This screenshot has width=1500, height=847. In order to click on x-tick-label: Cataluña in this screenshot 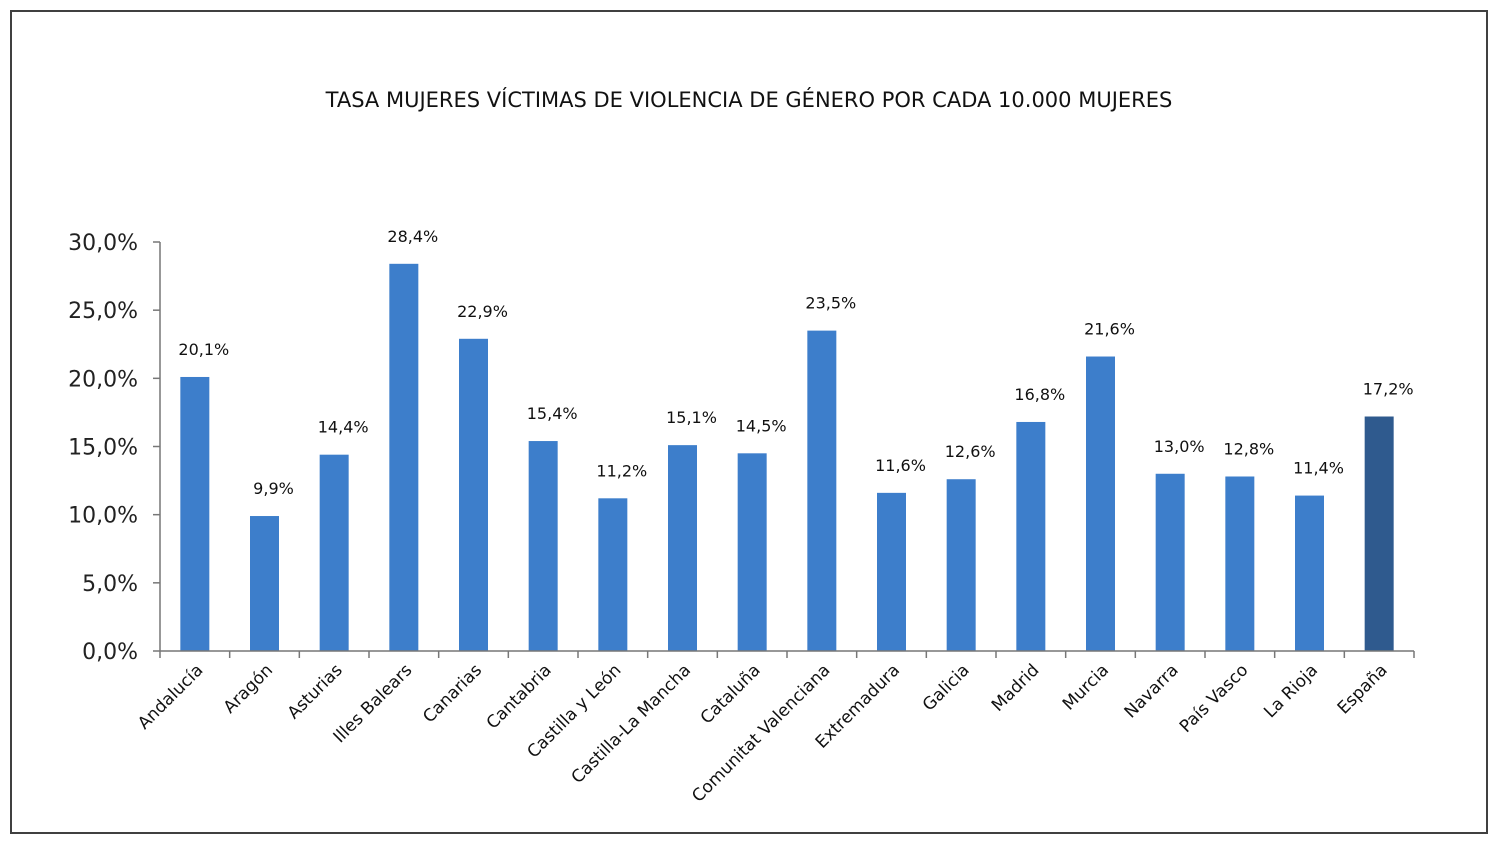, I will do `click(731, 694)`.